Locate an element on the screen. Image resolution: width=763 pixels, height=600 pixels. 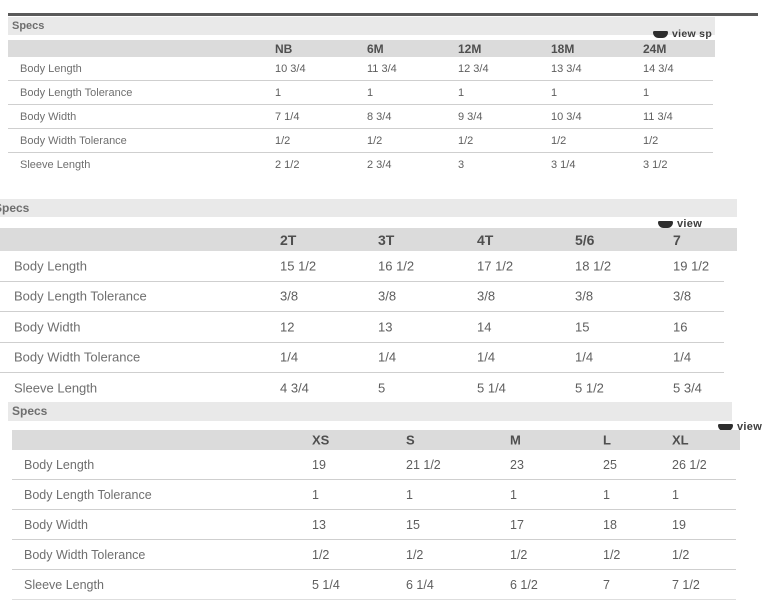
view-specs-label: view is located at coordinates (750, 427).